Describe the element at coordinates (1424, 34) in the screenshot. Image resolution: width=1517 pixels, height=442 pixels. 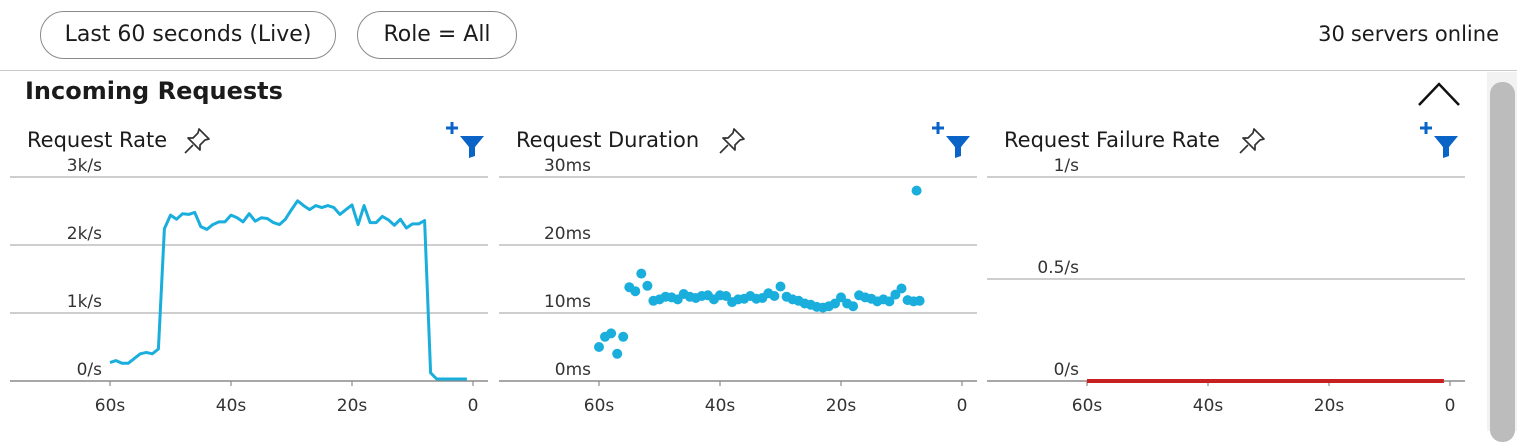
I see `server-status-text: servers online` at that location.